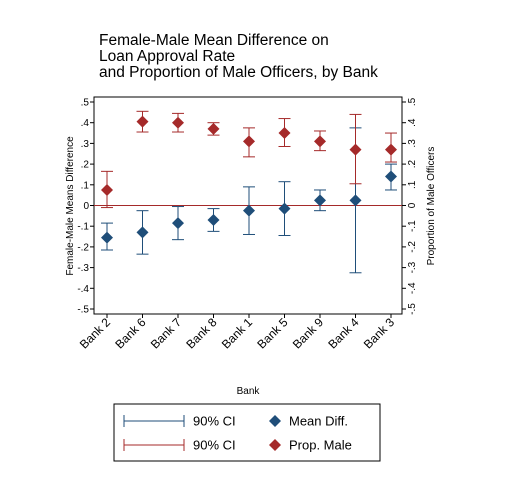 The height and width of the screenshot is (485, 509). I want to click on legend-marker-entry: Prop. Male, so click(310, 445).